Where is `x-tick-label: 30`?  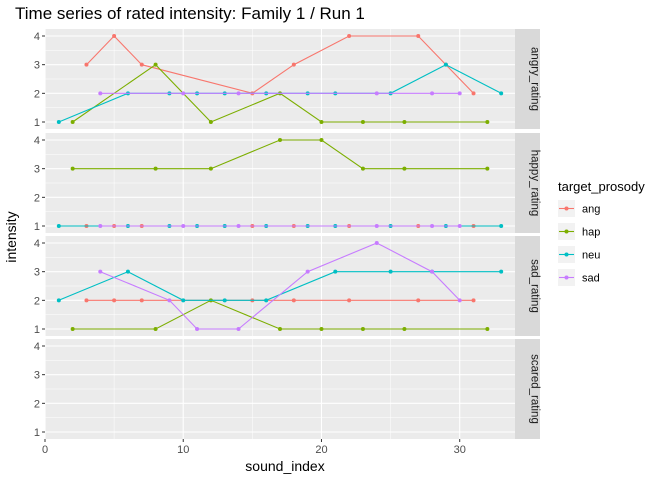 x-tick-label: 30 is located at coordinates (460, 450).